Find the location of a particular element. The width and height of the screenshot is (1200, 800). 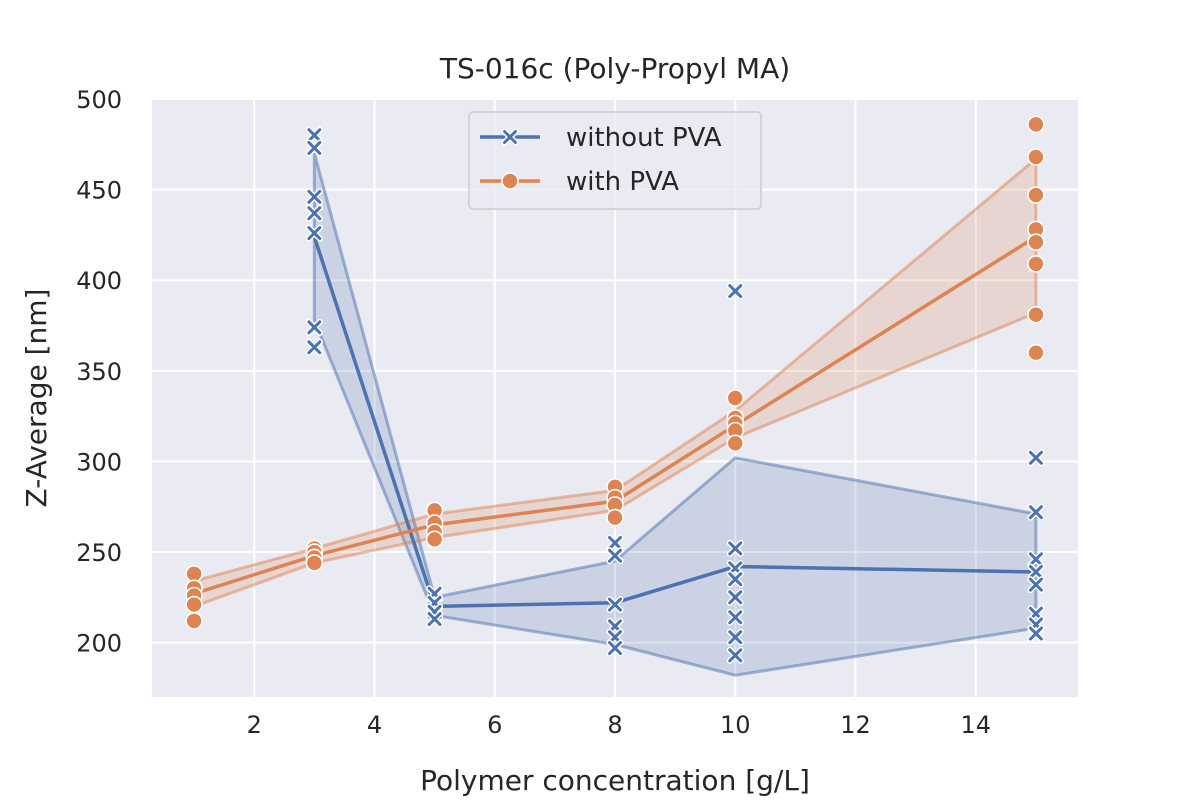

x-tick-labels: 2 4 6 8 10 12 14 is located at coordinates (619, 725).